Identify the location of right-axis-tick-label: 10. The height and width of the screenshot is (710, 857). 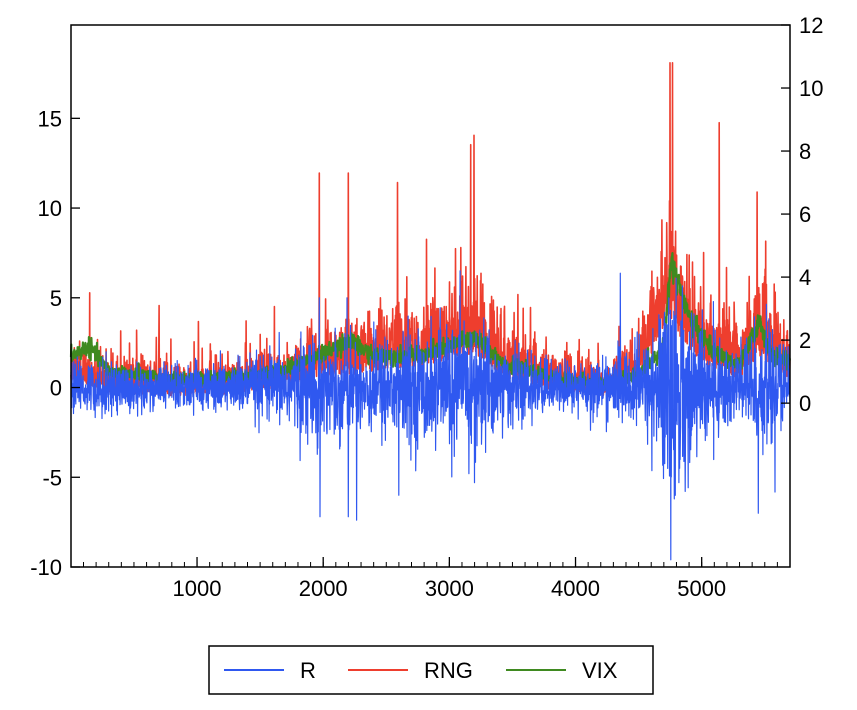
(811, 88).